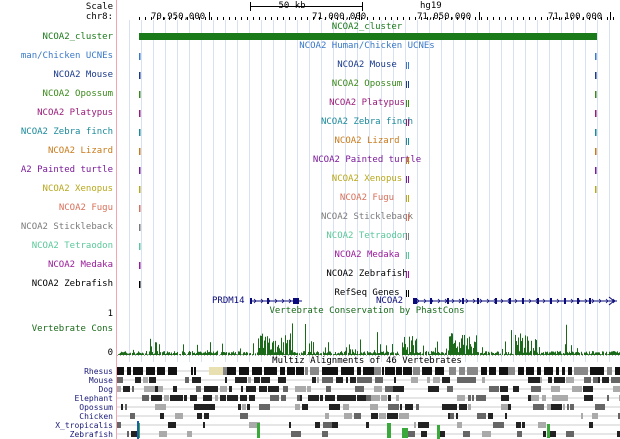 This screenshot has width=620, height=439. Describe the element at coordinates (228, 301) in the screenshot. I see `gene-label-prdm14: PRDM14` at that location.